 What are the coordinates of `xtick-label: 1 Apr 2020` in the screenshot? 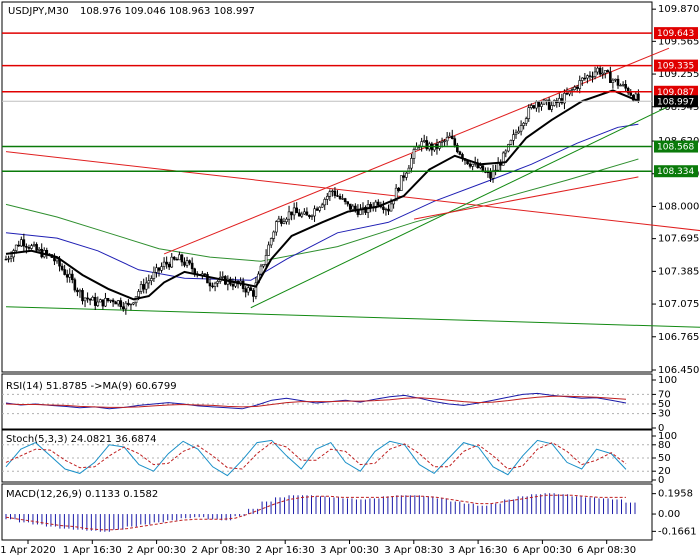 It's located at (27, 550).